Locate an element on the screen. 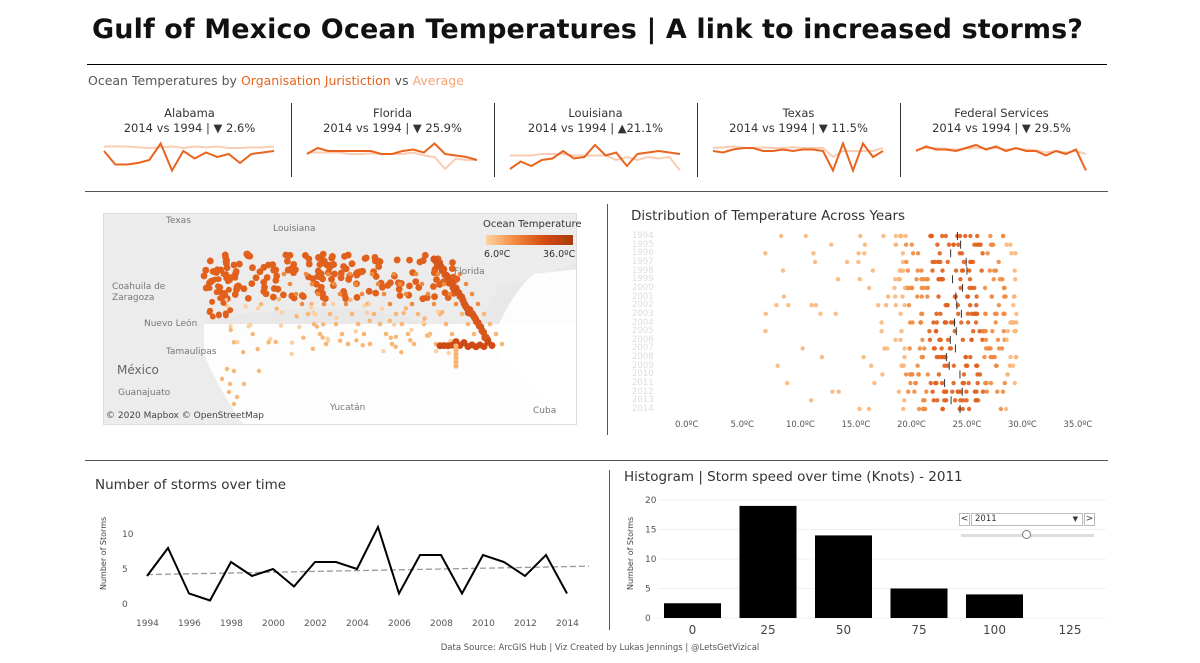  subtitle-prefix: Ocean Temperatures by is located at coordinates (164, 80).